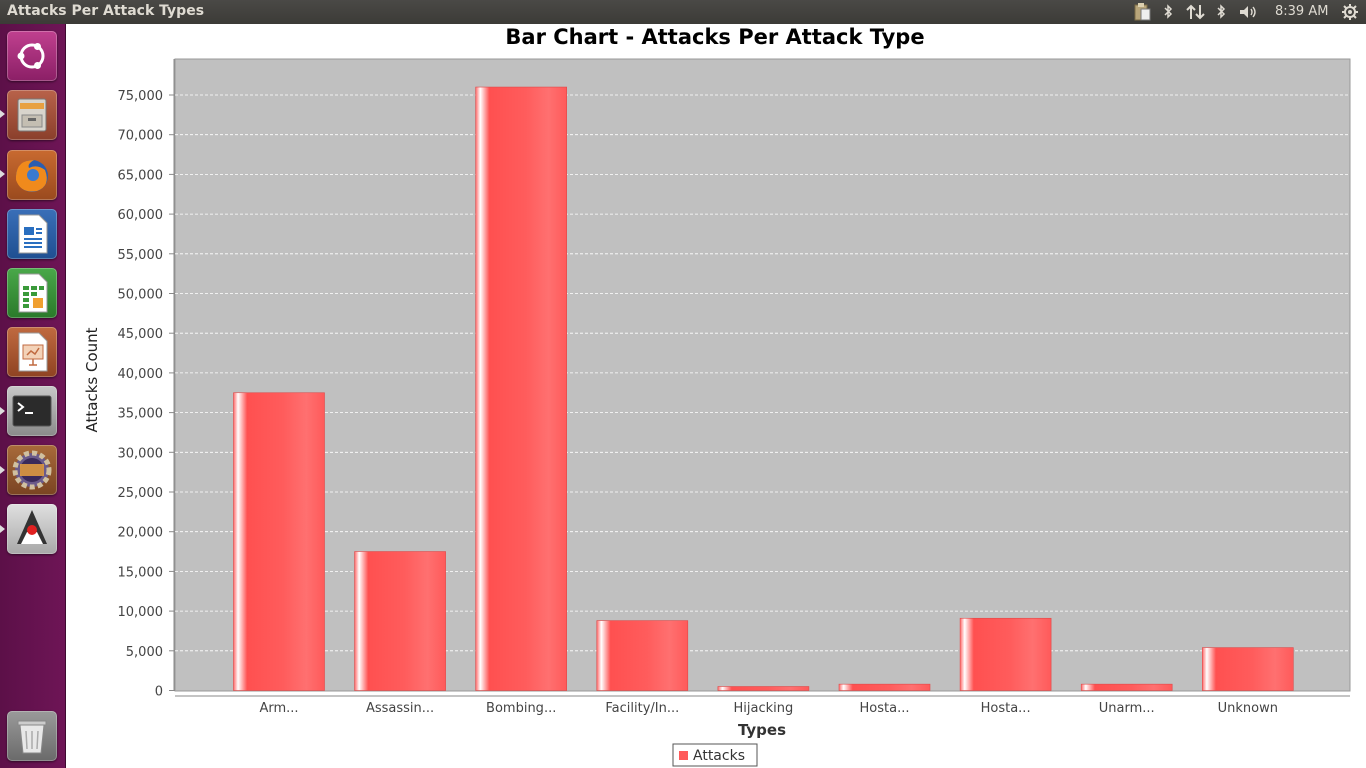 The height and width of the screenshot is (768, 1366). I want to click on x-axis-label: Types, so click(762, 730).